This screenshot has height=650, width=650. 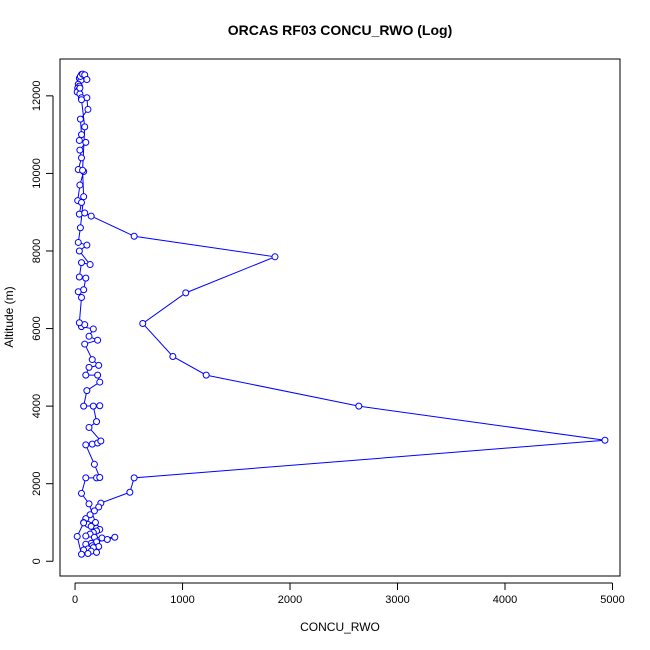 I want to click on x-tick-label: 2000, so click(x=290, y=600).